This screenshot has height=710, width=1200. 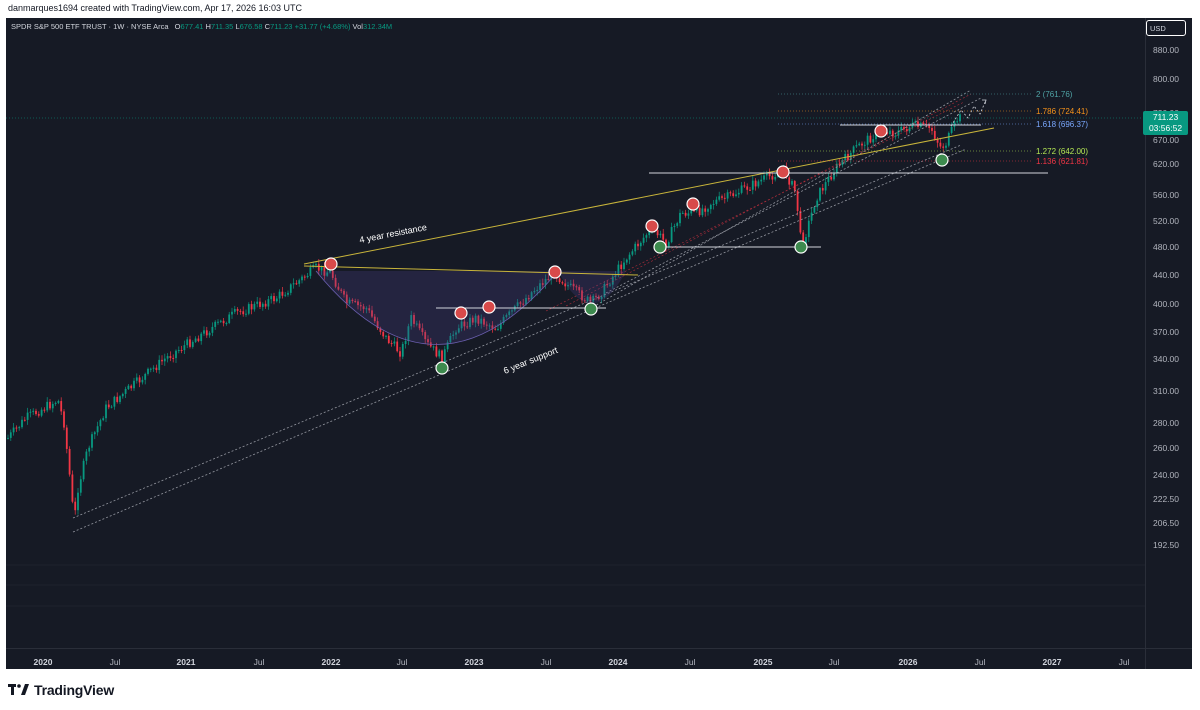 What do you see at coordinates (61, 690) in the screenshot?
I see `tradingview-logo: TradingView` at bounding box center [61, 690].